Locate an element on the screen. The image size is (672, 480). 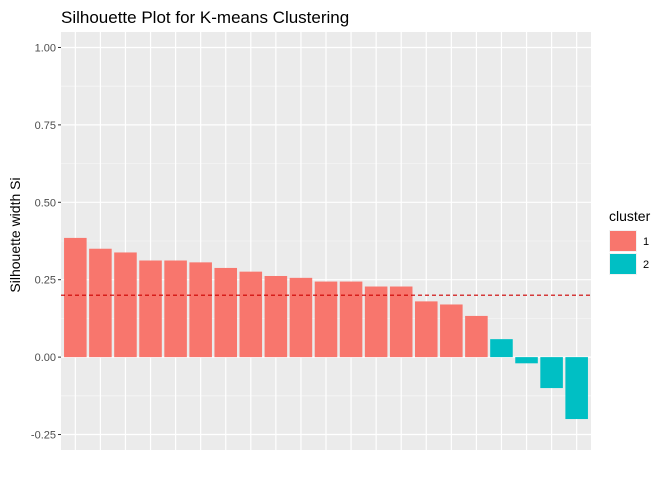
y-tick-label: 0.25 is located at coordinates (45, 281).